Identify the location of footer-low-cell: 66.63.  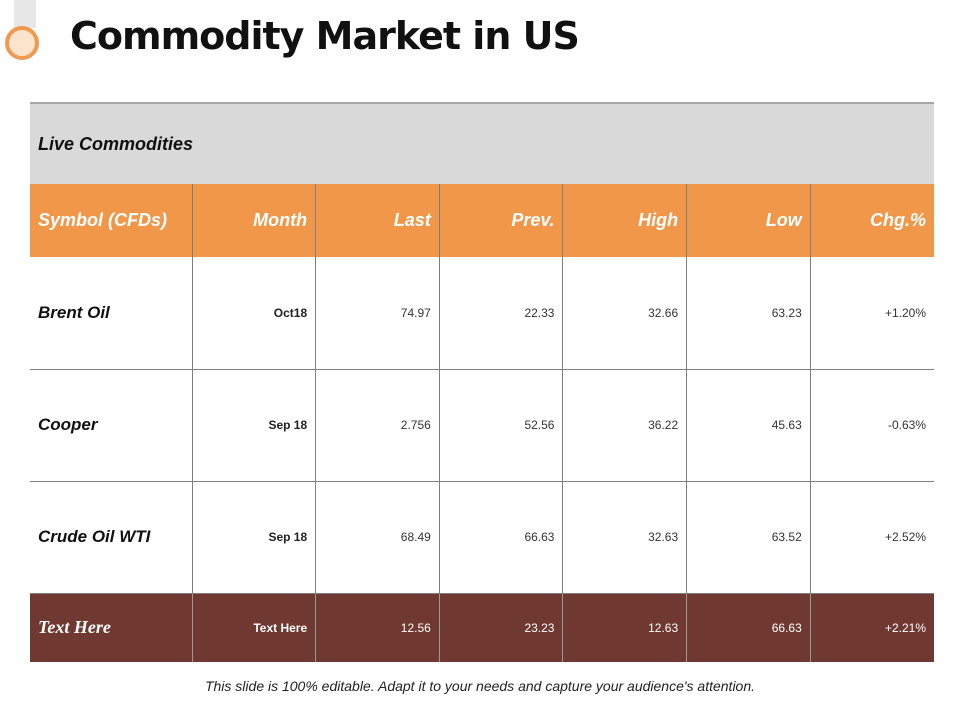
(748, 627).